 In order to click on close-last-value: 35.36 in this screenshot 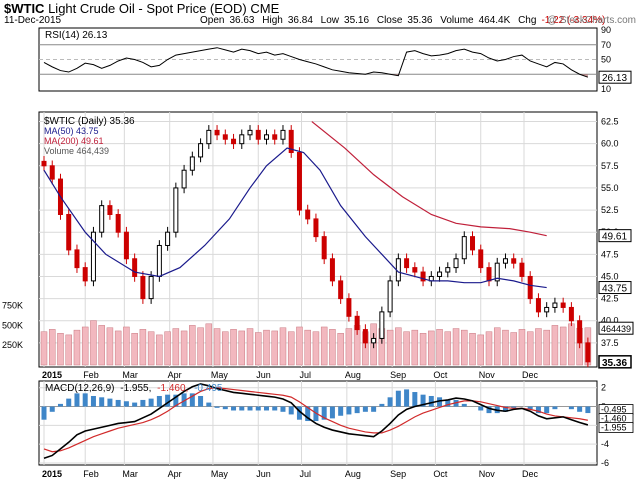, I will do `click(614, 363)`.